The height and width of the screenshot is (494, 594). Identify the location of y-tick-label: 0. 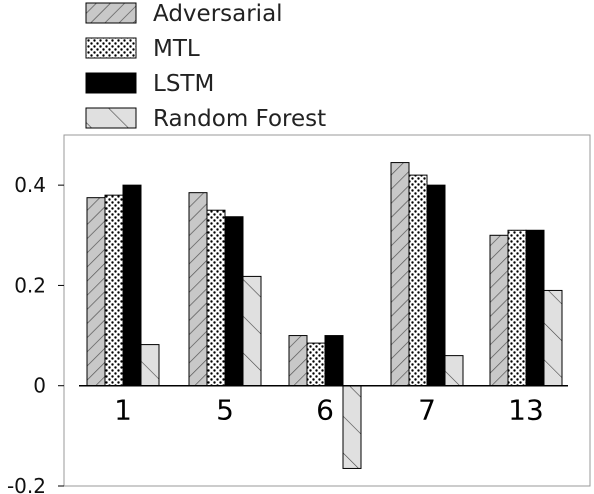
(39, 386).